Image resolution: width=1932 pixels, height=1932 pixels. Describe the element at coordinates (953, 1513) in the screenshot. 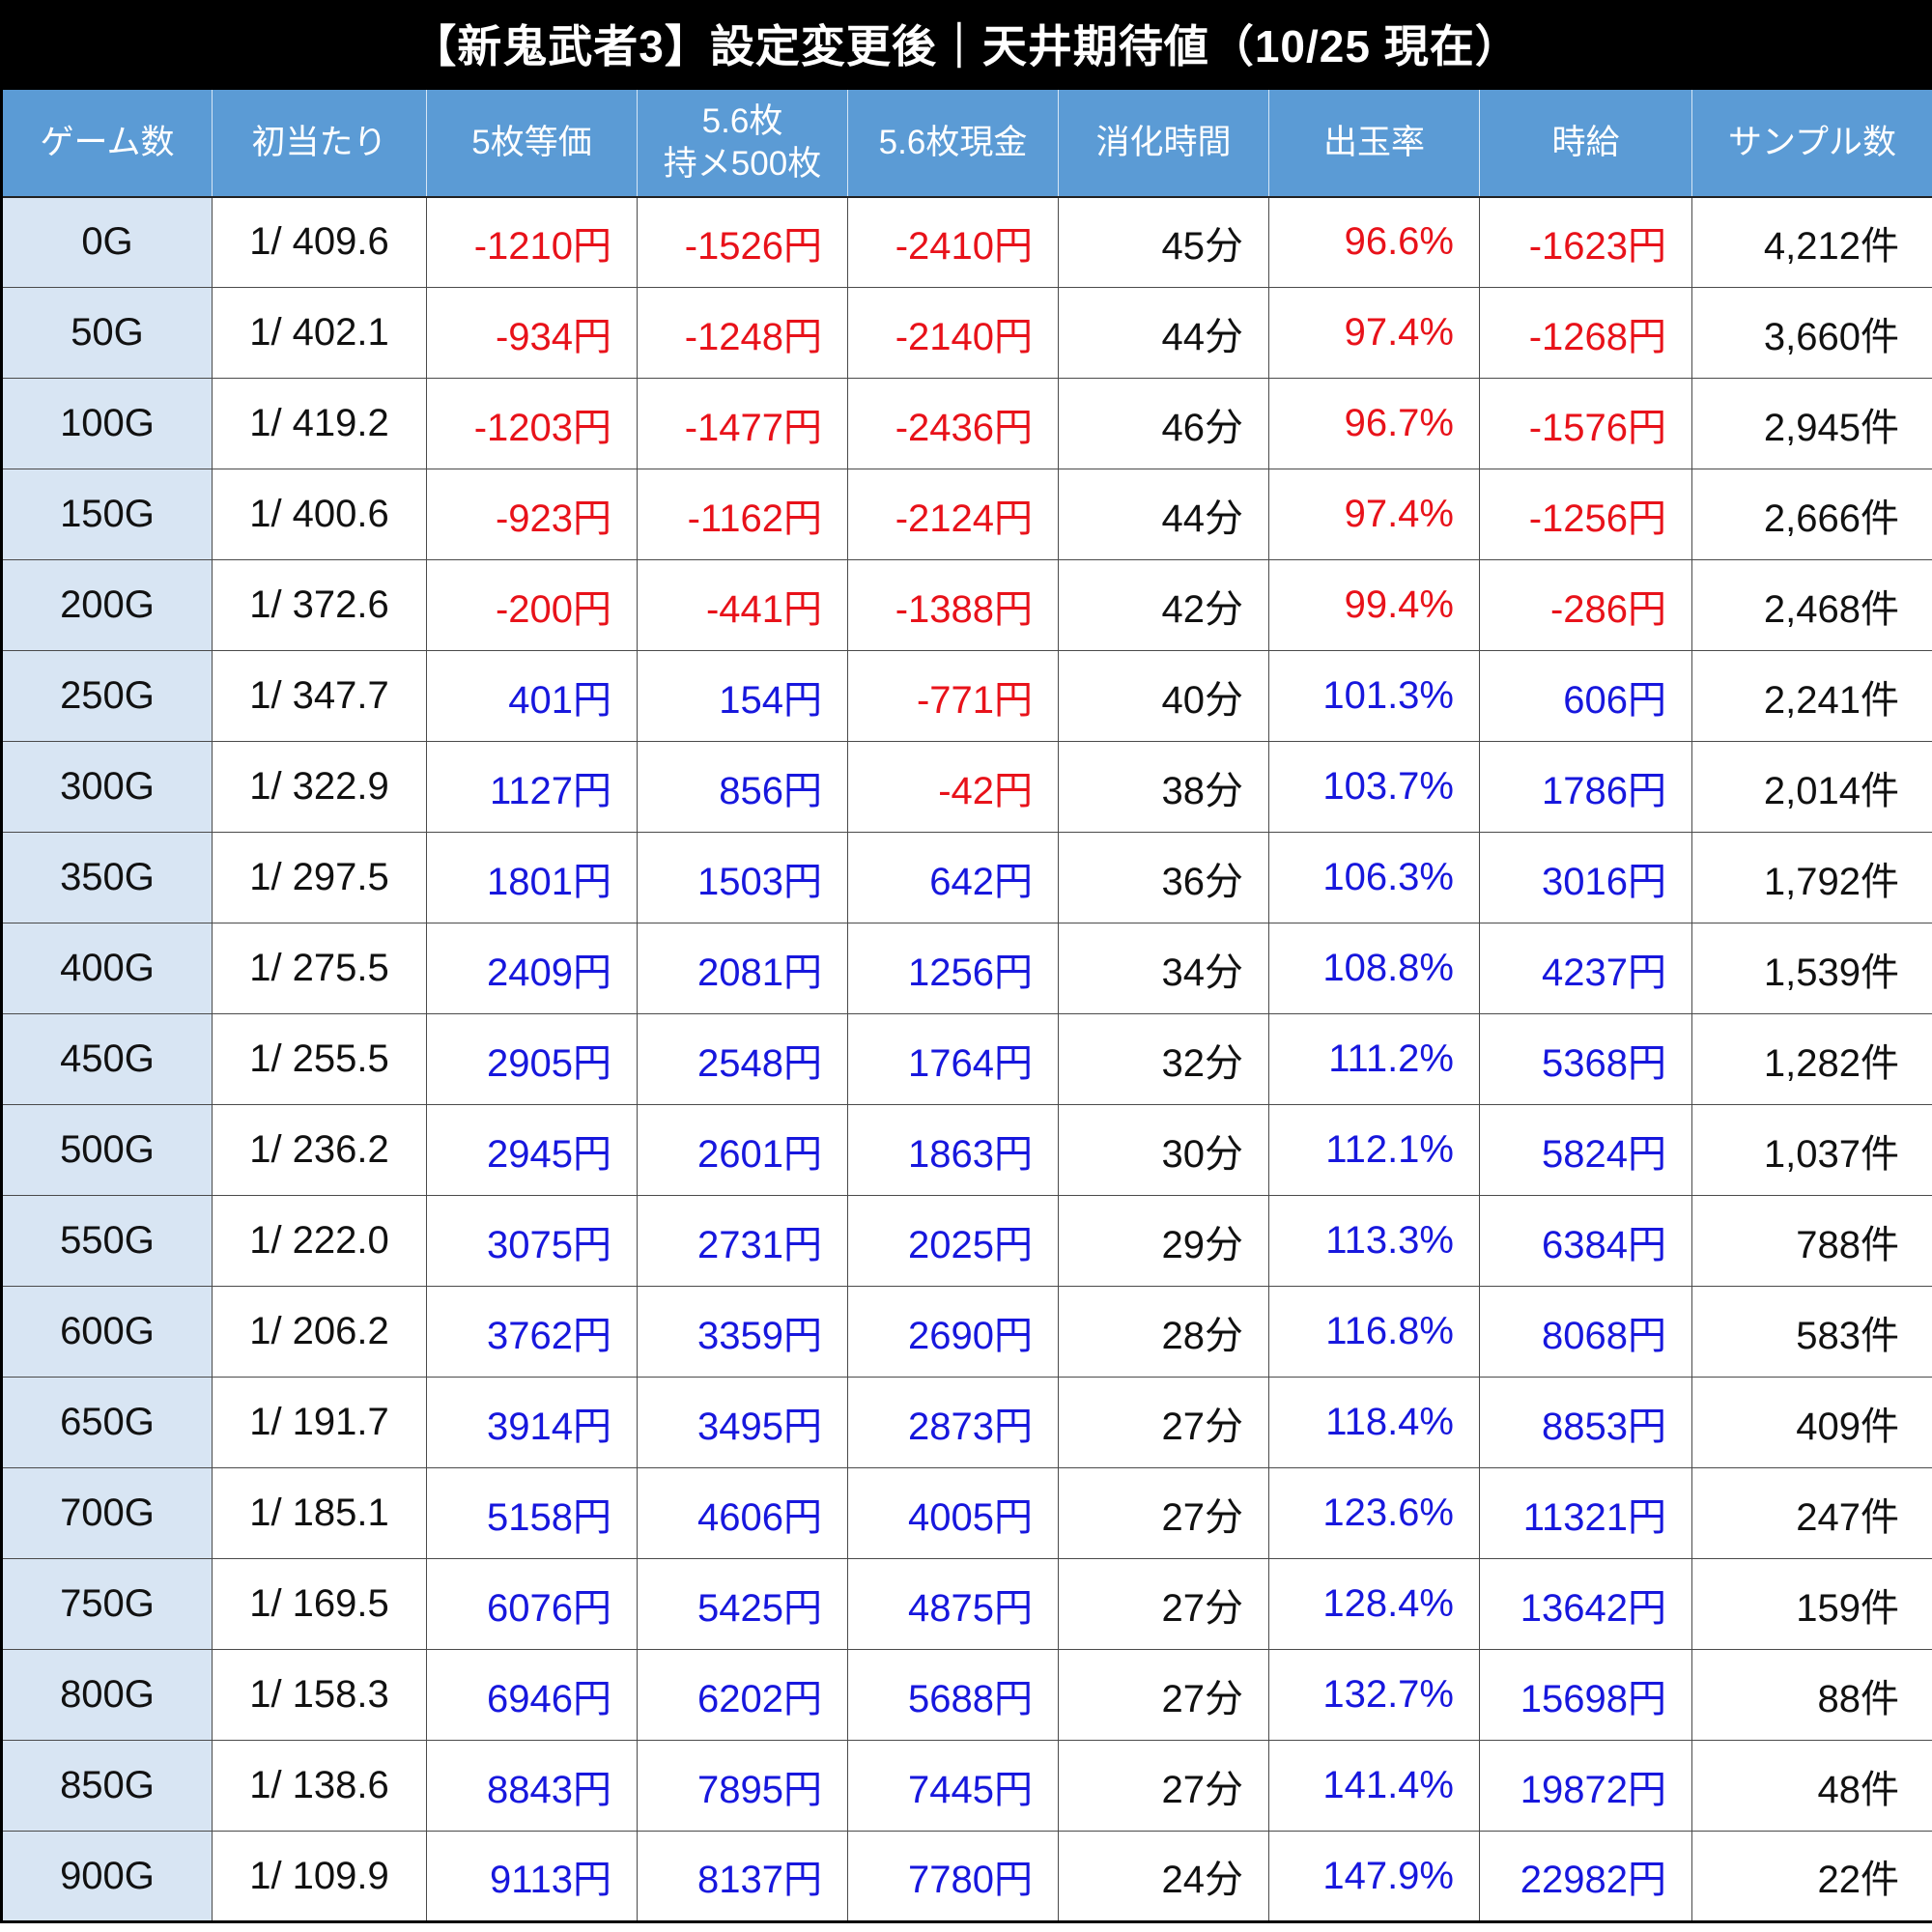

I see `cell-five6_cash: 4005円` at that location.